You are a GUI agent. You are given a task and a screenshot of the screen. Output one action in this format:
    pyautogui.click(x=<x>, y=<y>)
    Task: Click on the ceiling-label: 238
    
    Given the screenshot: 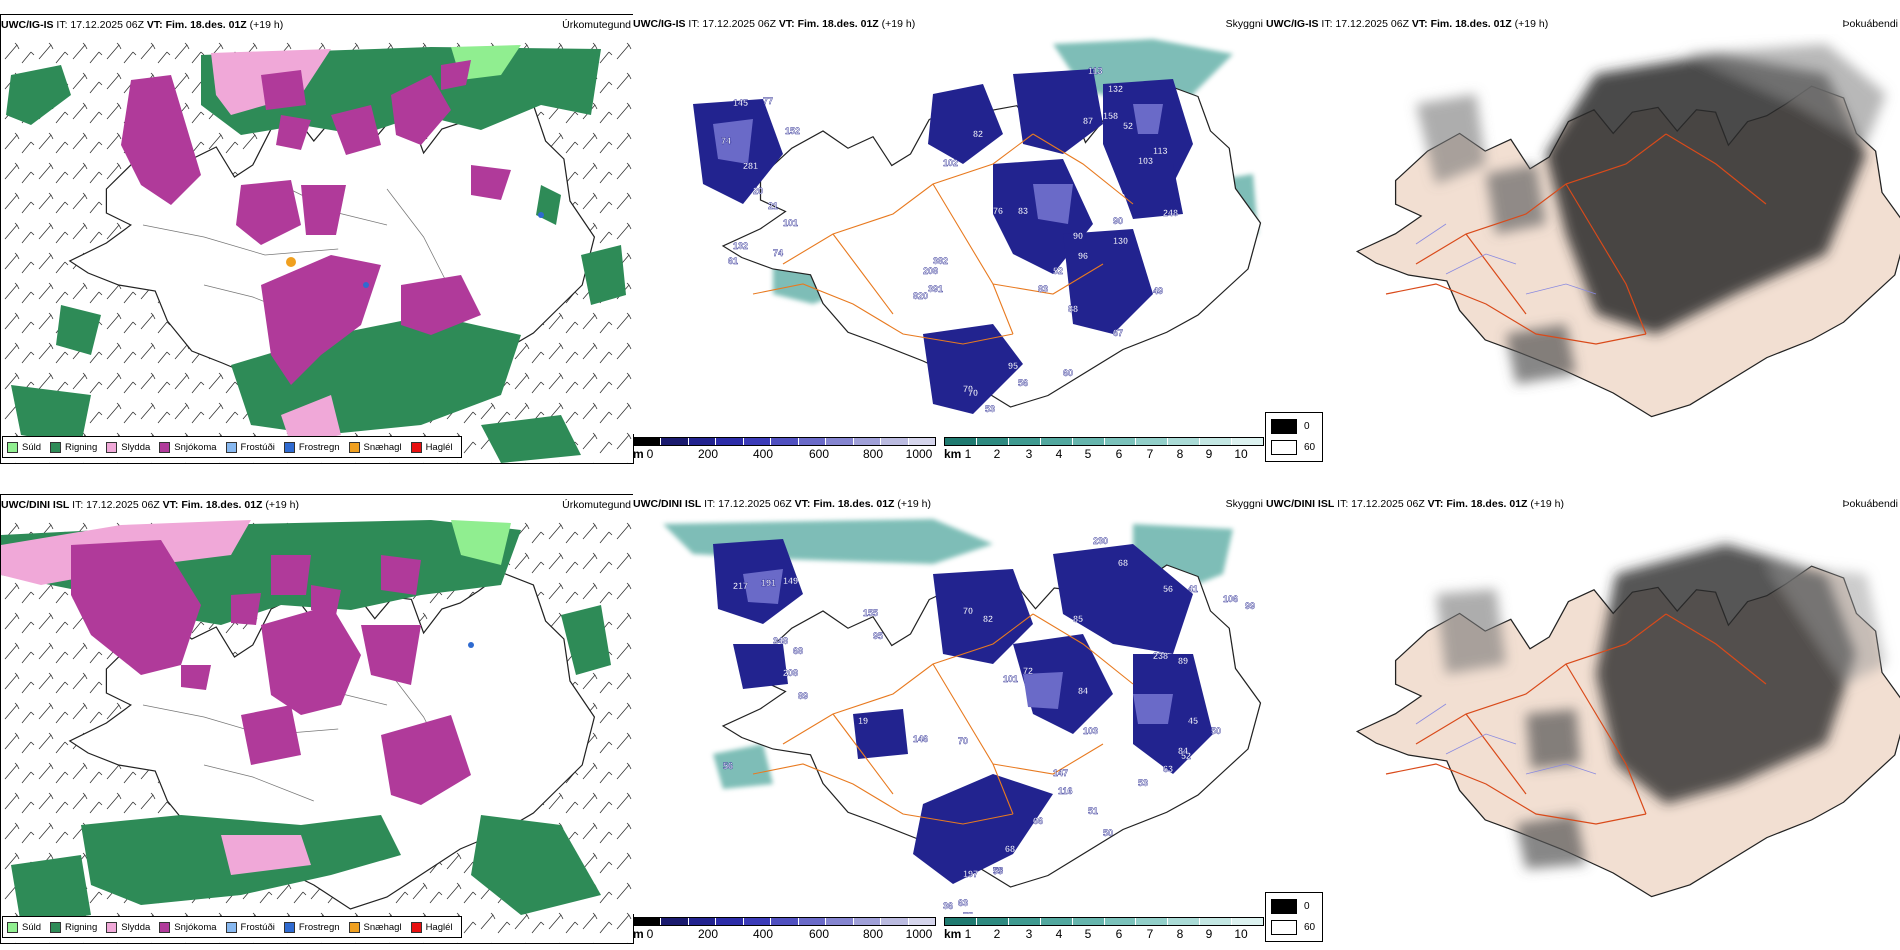 What is the action you would take?
    pyautogui.click(x=1160, y=656)
    